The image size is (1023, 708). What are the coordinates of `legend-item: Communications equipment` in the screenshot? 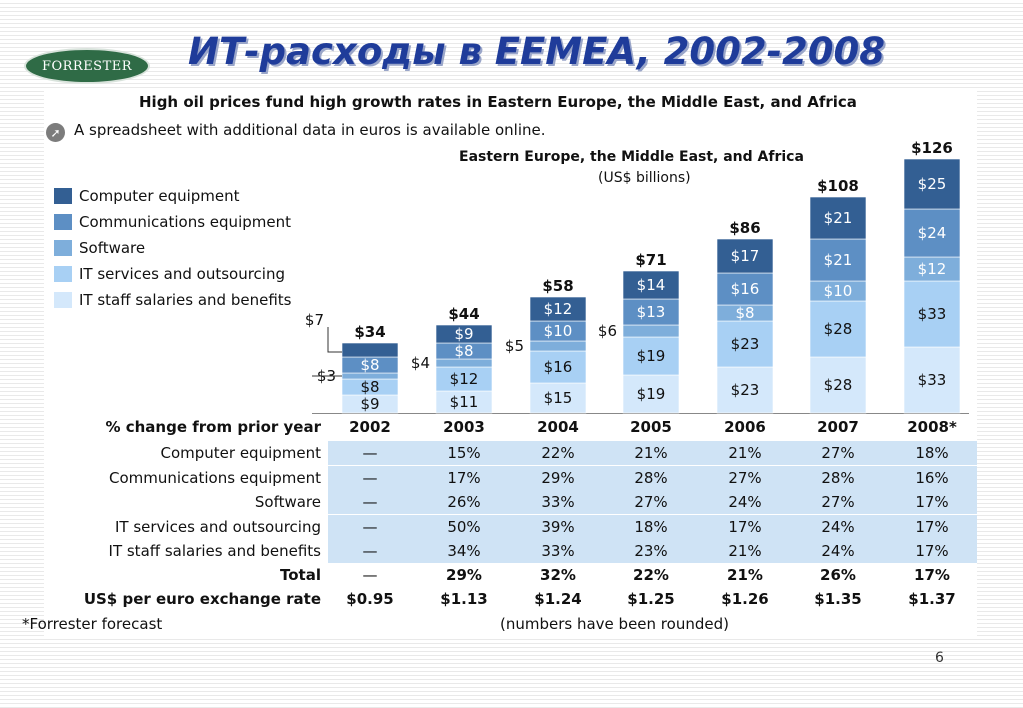 It's located at (172, 222).